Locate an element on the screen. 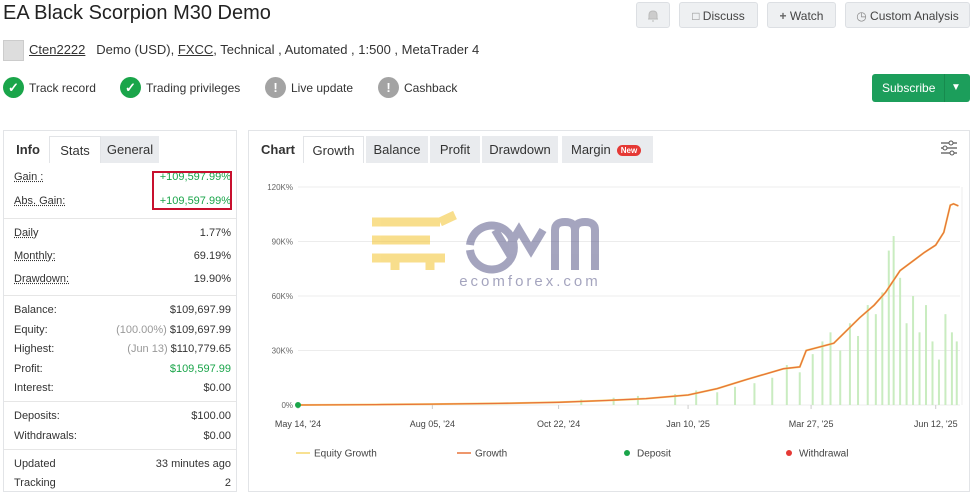 This screenshot has width=977, height=495. stat-value-wrap: (100.00%) $109,697.99 is located at coordinates (173, 330).